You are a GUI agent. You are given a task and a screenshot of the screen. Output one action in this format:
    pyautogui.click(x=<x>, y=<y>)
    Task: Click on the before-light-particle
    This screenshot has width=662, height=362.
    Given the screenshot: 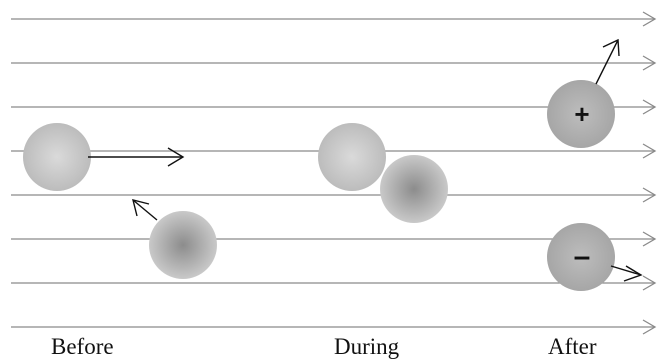 What is the action you would take?
    pyautogui.click(x=57, y=157)
    